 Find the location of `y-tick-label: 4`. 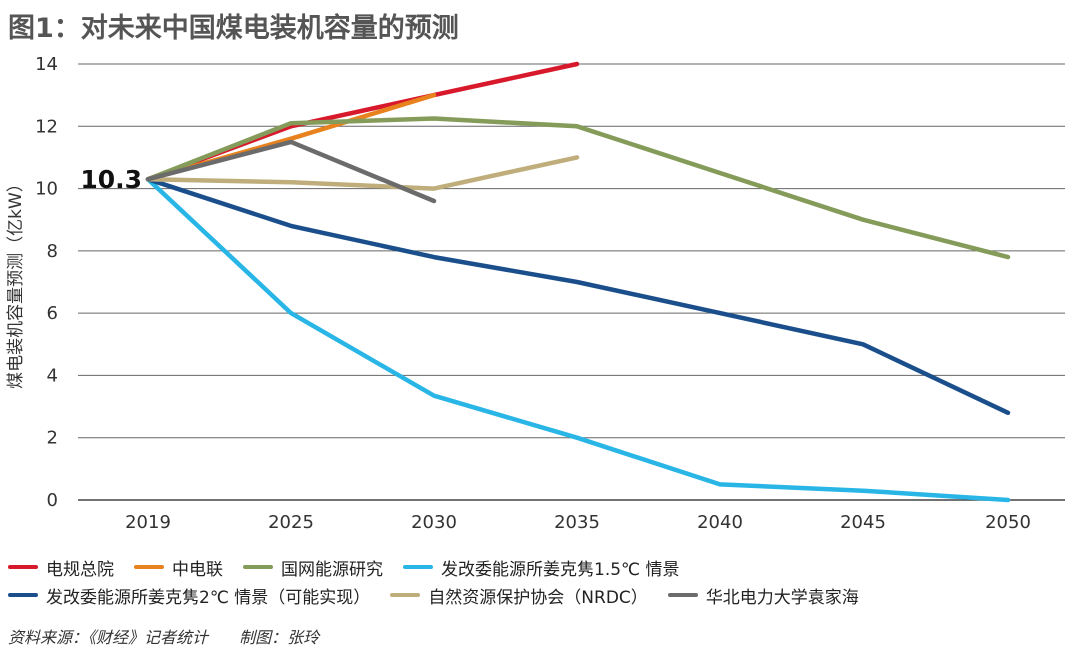

y-tick-label: 4 is located at coordinates (52, 375).